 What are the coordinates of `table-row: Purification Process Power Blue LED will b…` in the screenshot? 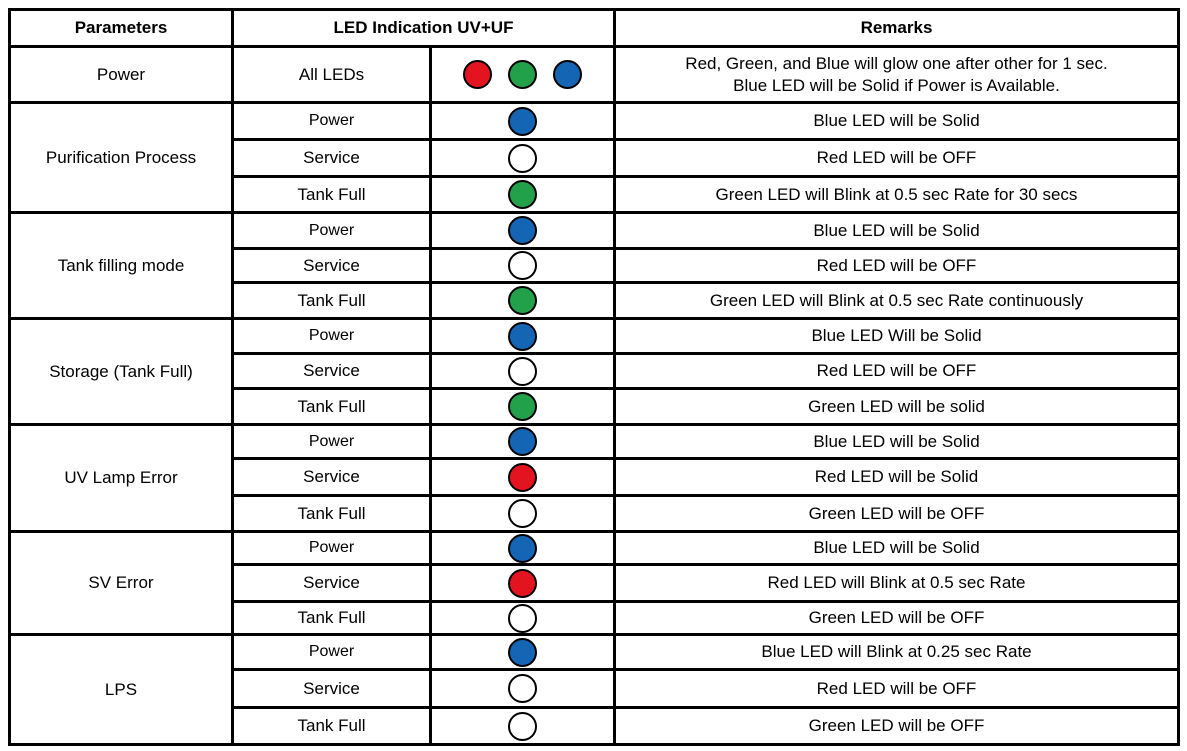 It's located at (594, 157).